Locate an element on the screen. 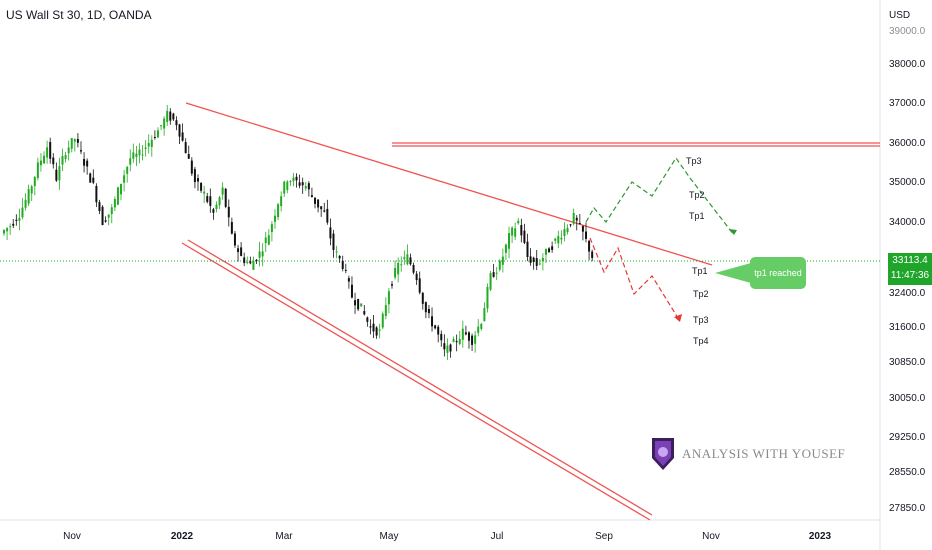 This screenshot has height=550, width=932. price-tick-label: 30050.0 is located at coordinates (907, 398).